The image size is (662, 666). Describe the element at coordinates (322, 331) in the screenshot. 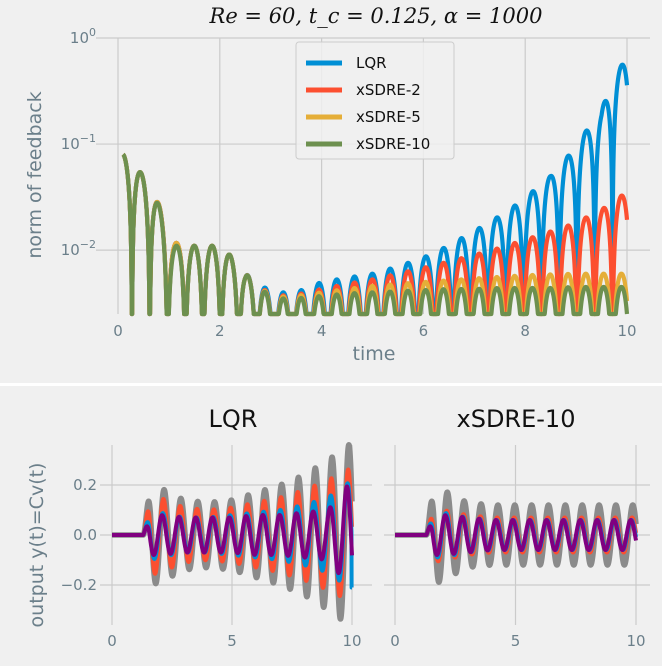

I see `top-x-tick-label: 4` at that location.